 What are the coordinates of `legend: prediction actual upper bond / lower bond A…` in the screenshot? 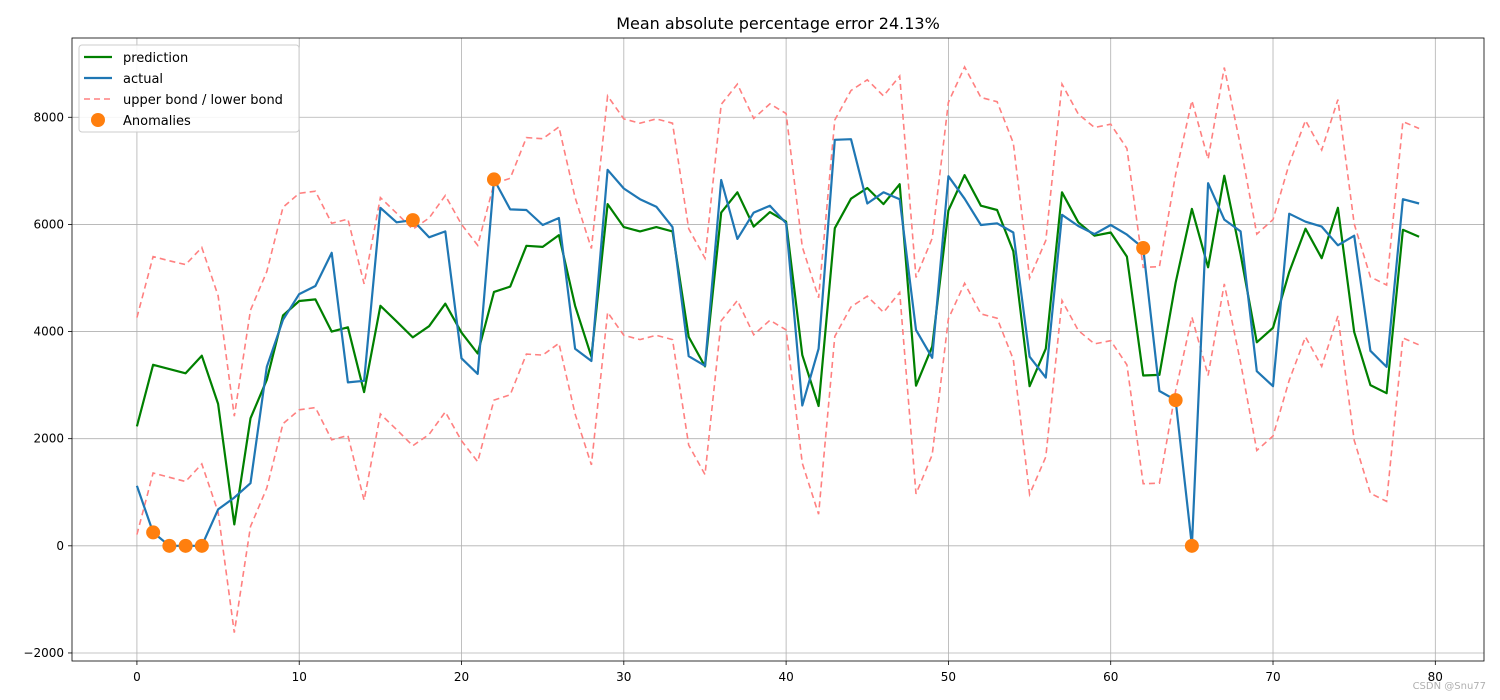 It's located at (189, 88).